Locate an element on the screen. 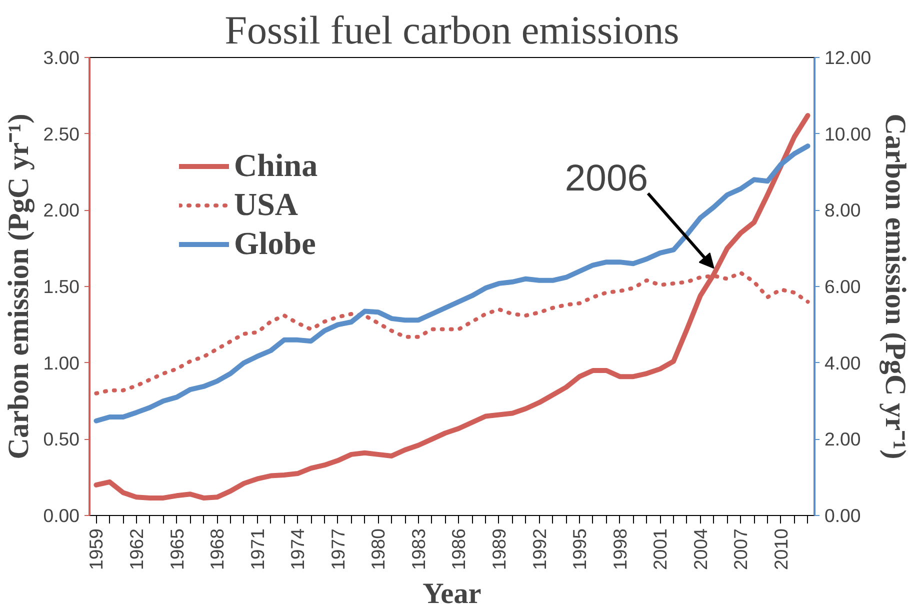  x-tick-label: 1971 is located at coordinates (257, 549).